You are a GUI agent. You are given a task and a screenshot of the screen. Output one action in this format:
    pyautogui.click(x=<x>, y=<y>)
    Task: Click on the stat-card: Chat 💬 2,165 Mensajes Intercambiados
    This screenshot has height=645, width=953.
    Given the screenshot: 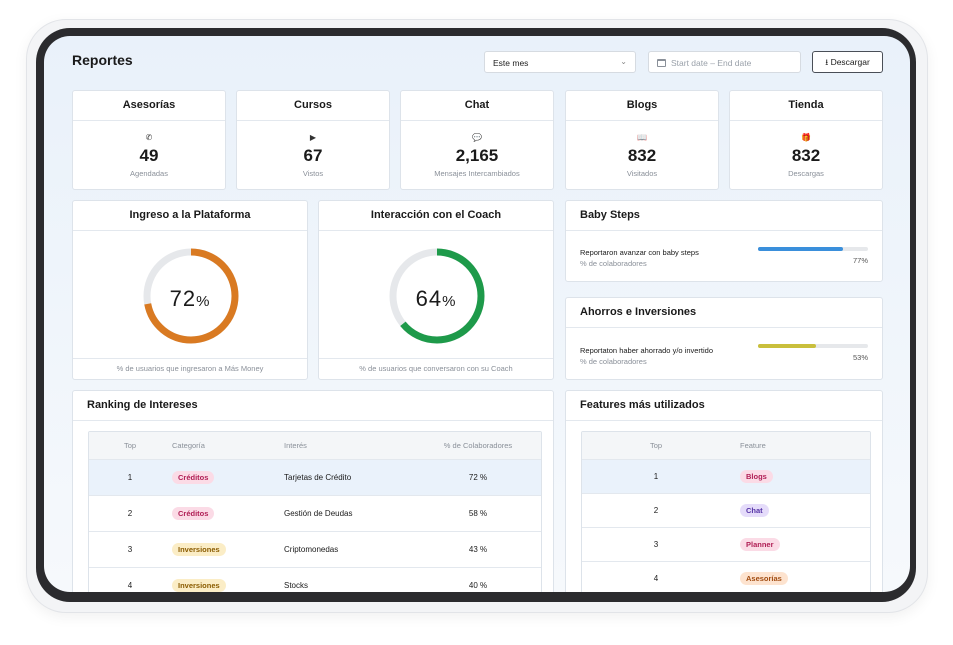 What is the action you would take?
    pyautogui.click(x=477, y=140)
    